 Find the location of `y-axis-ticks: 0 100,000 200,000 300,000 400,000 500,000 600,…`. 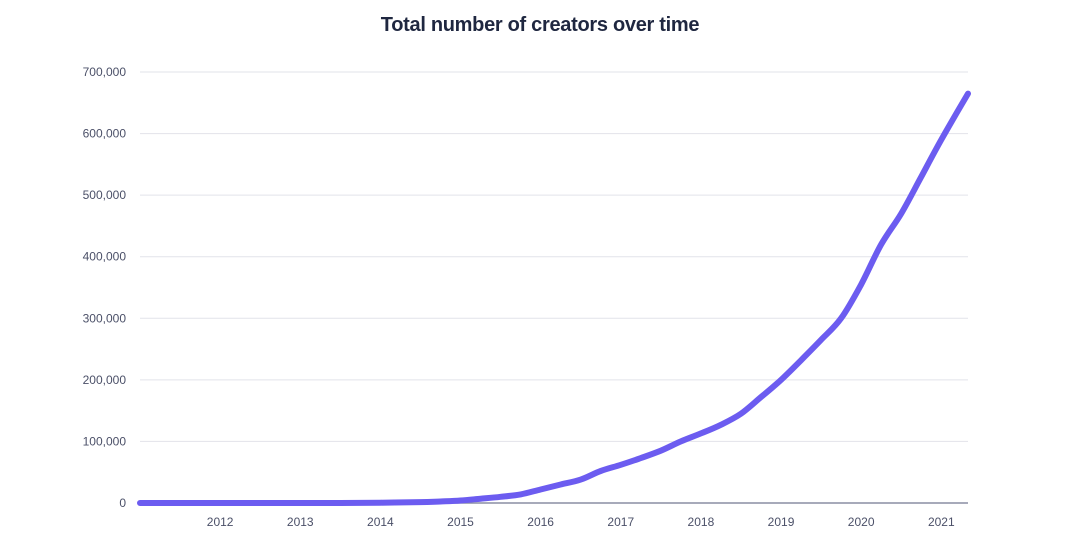

y-axis-ticks: 0 100,000 200,000 300,000 400,000 500,000 600,… is located at coordinates (105, 287).